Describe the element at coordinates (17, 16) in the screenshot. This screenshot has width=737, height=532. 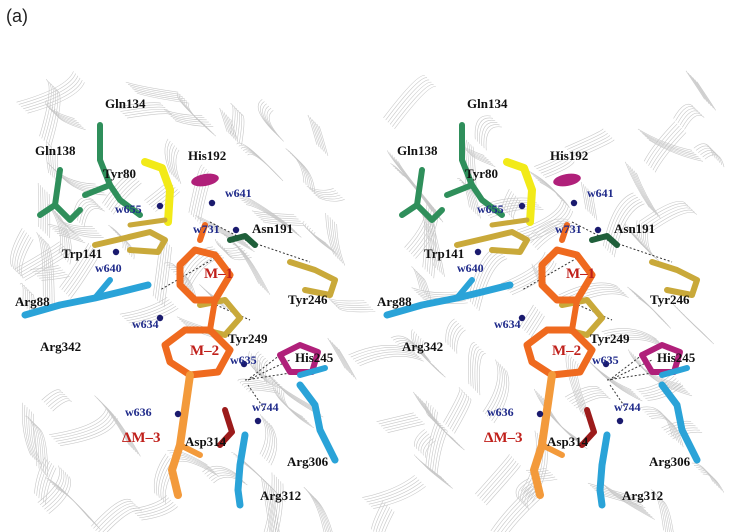
I see `panel-label: (a)` at that location.